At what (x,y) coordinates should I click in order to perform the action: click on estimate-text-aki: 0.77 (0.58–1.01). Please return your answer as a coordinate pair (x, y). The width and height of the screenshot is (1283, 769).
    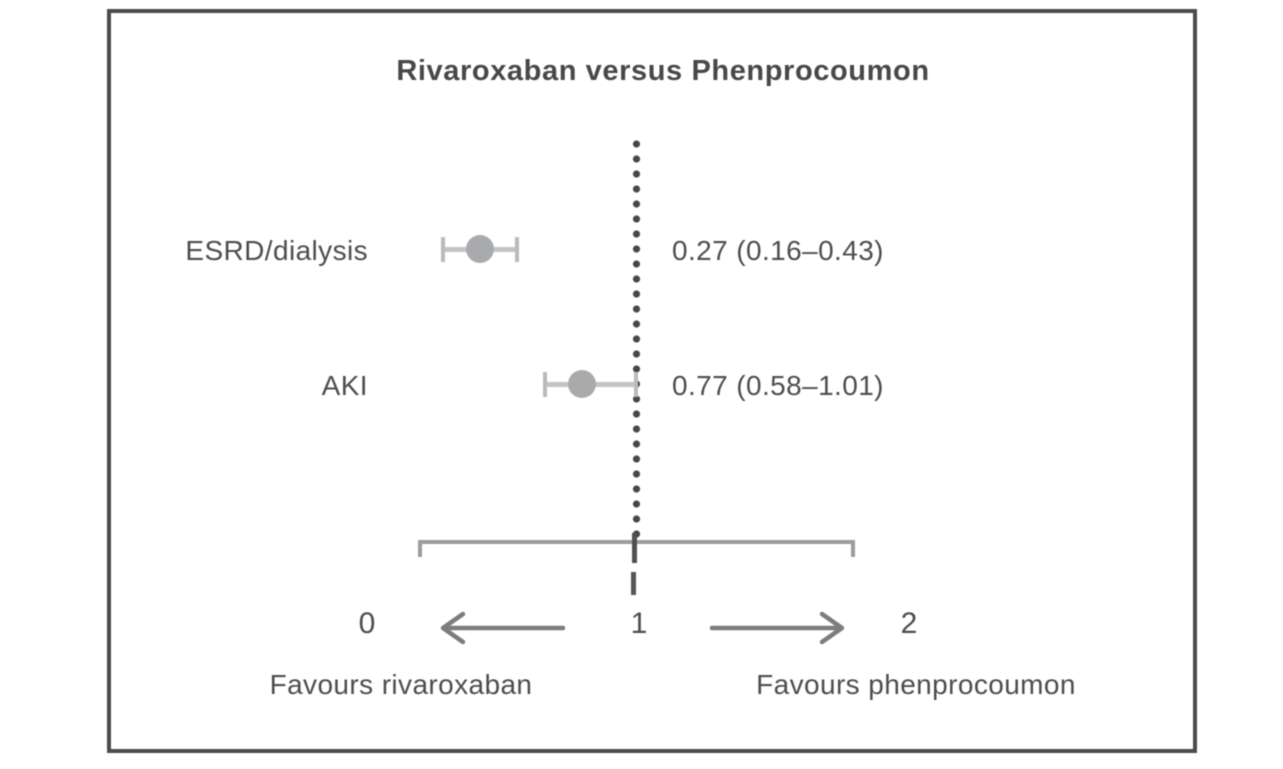
    Looking at the image, I should click on (778, 385).